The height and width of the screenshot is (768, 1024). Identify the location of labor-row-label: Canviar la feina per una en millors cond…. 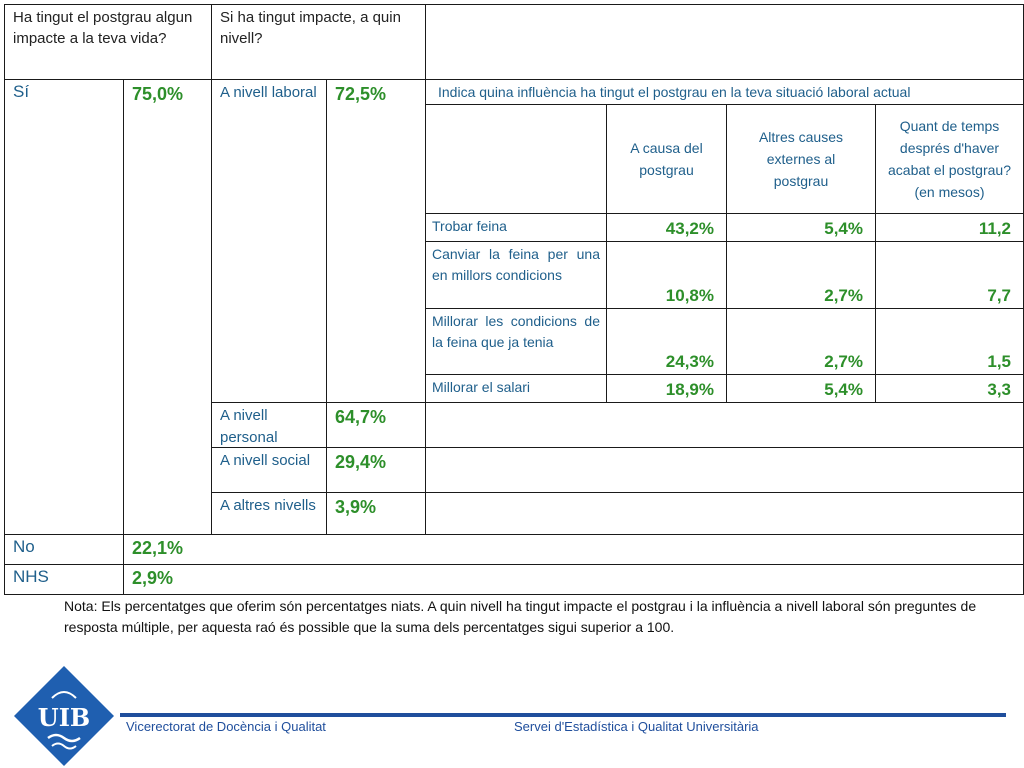
(516, 275).